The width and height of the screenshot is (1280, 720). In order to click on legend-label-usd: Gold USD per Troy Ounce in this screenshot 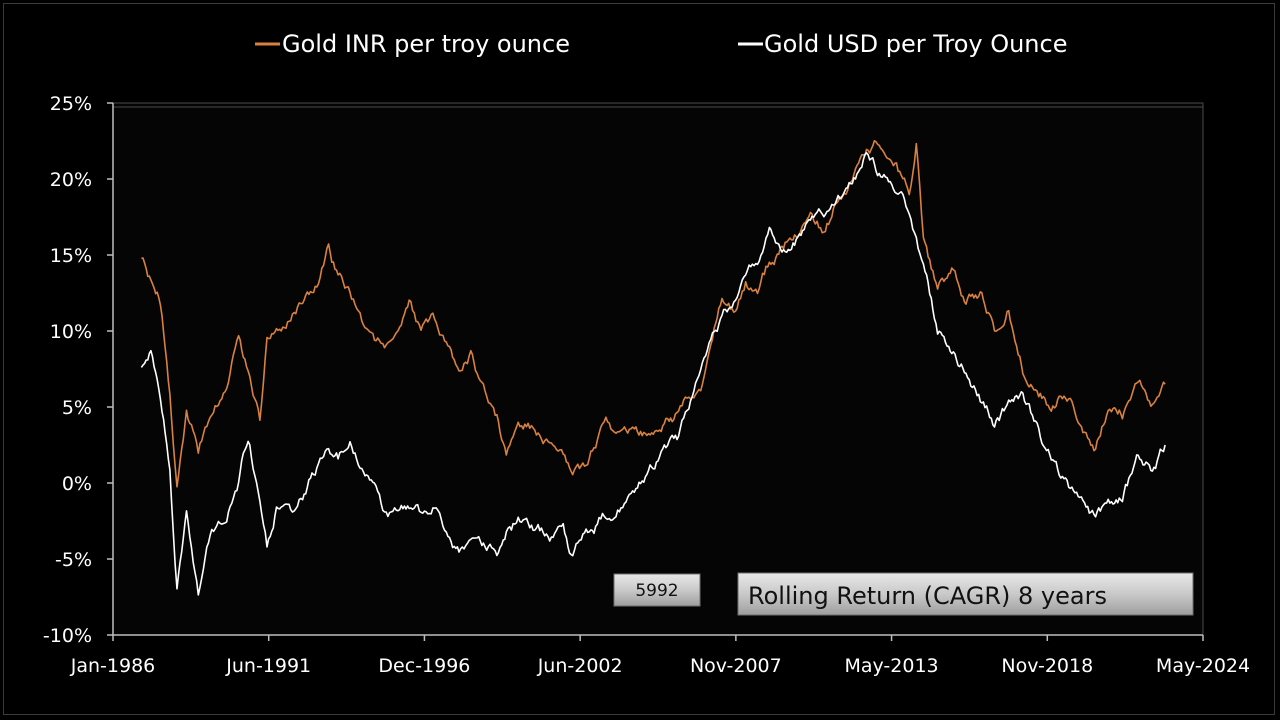, I will do `click(915, 44)`.